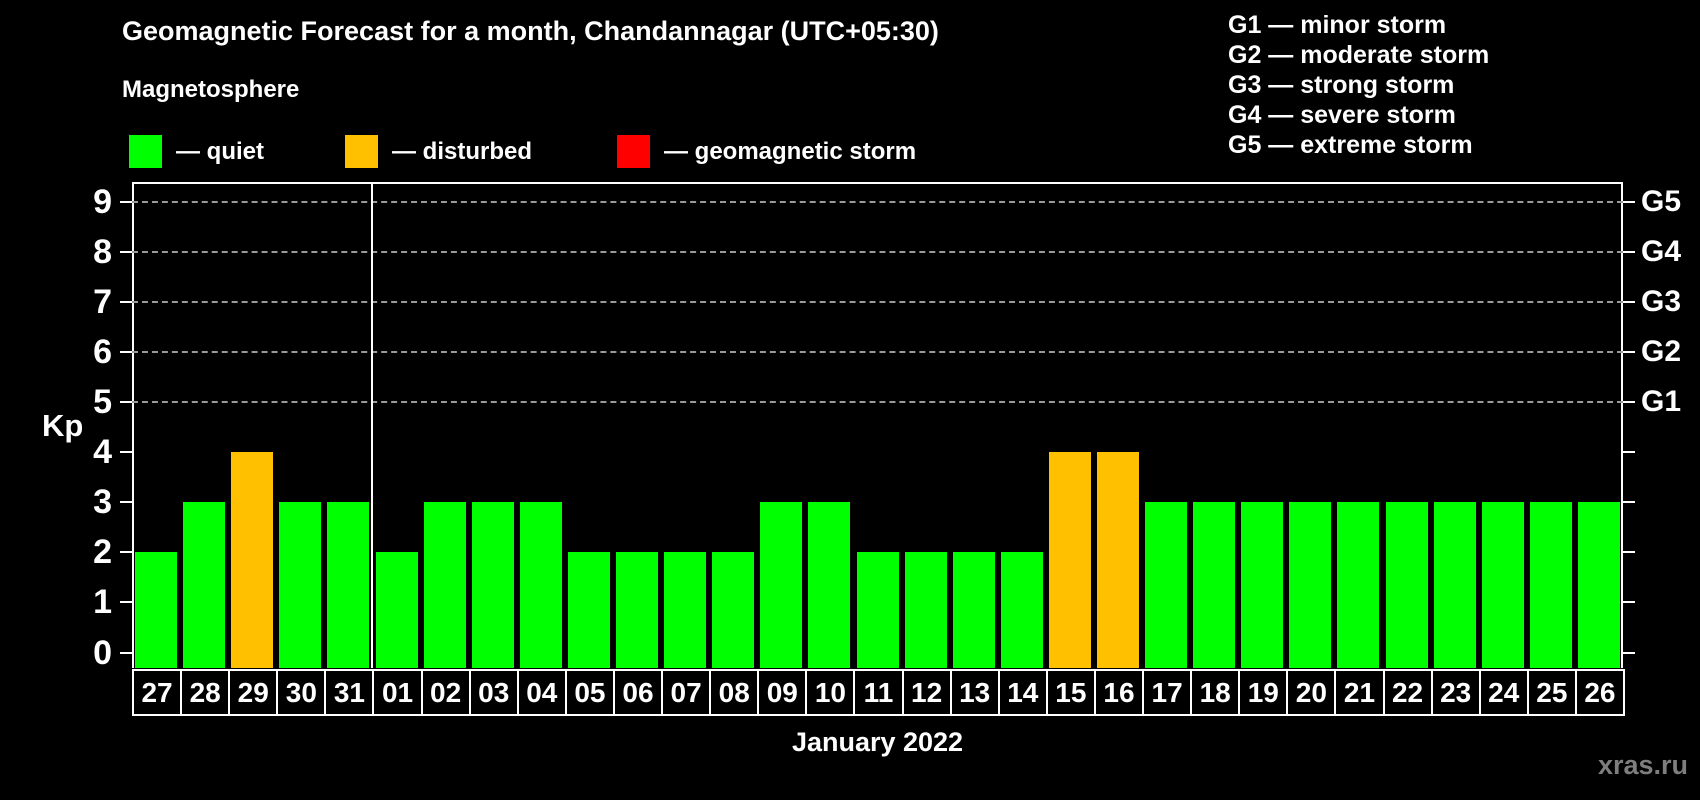 Image resolution: width=1700 pixels, height=800 pixels. I want to click on x-tick-label-22: 22, so click(1407, 692).